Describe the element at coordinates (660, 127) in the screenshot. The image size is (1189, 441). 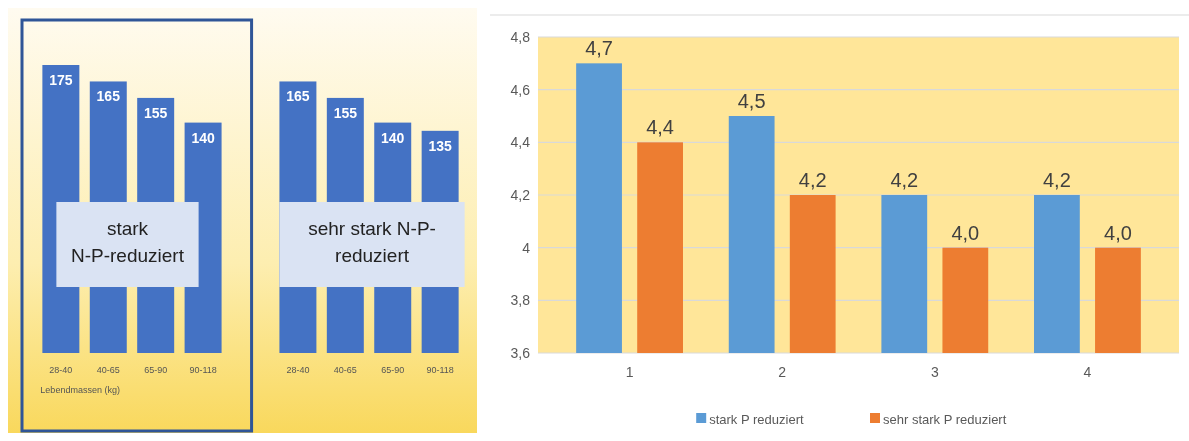
I see `data-label: 4,4` at that location.